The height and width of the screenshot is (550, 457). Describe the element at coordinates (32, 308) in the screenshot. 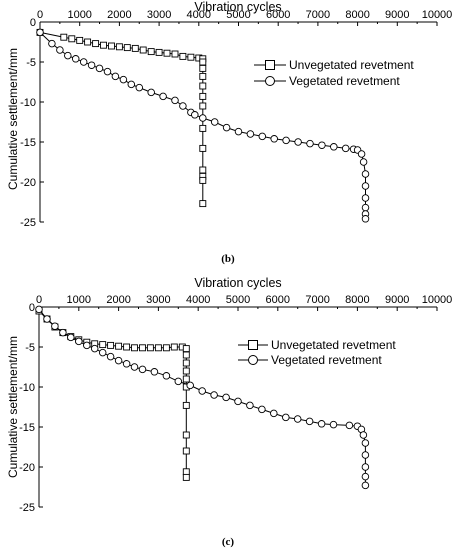

I see `chart-c-y-tick-label: 0` at that location.